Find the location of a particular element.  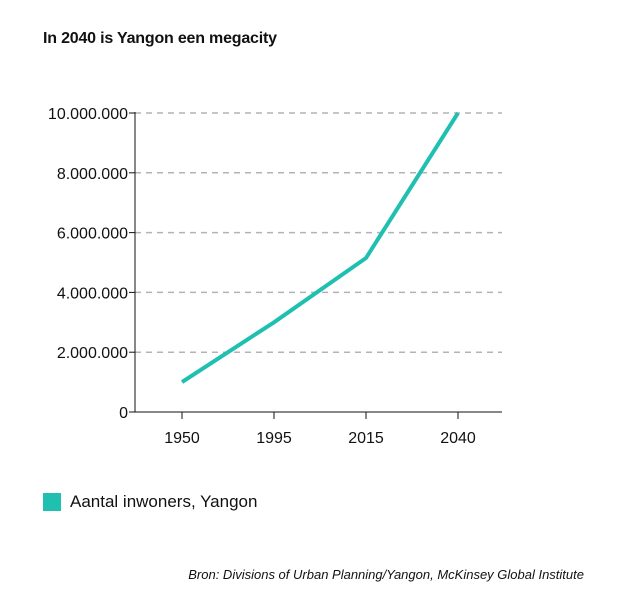

x-tick-label: 2015 is located at coordinates (366, 438).